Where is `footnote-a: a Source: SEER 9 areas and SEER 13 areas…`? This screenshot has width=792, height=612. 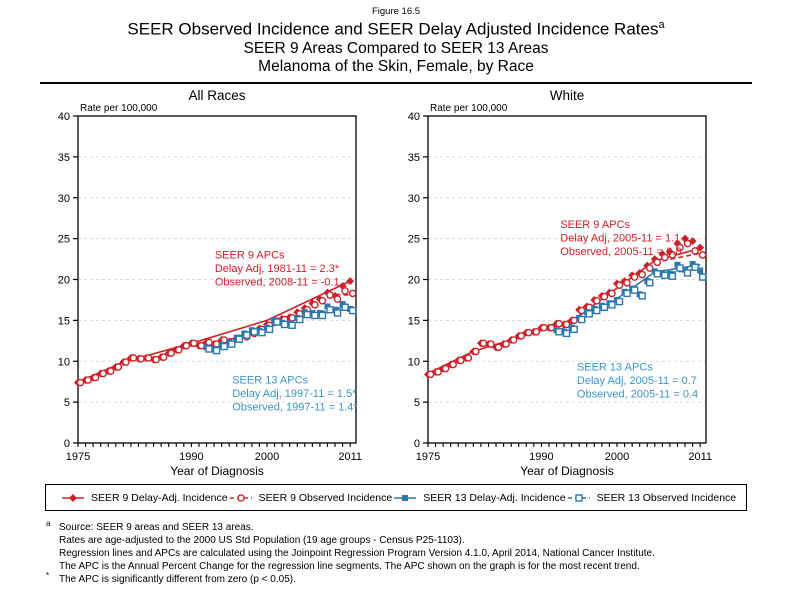 footnote-a: a Source: SEER 9 areas and SEER 13 areas… is located at coordinates (419, 546).